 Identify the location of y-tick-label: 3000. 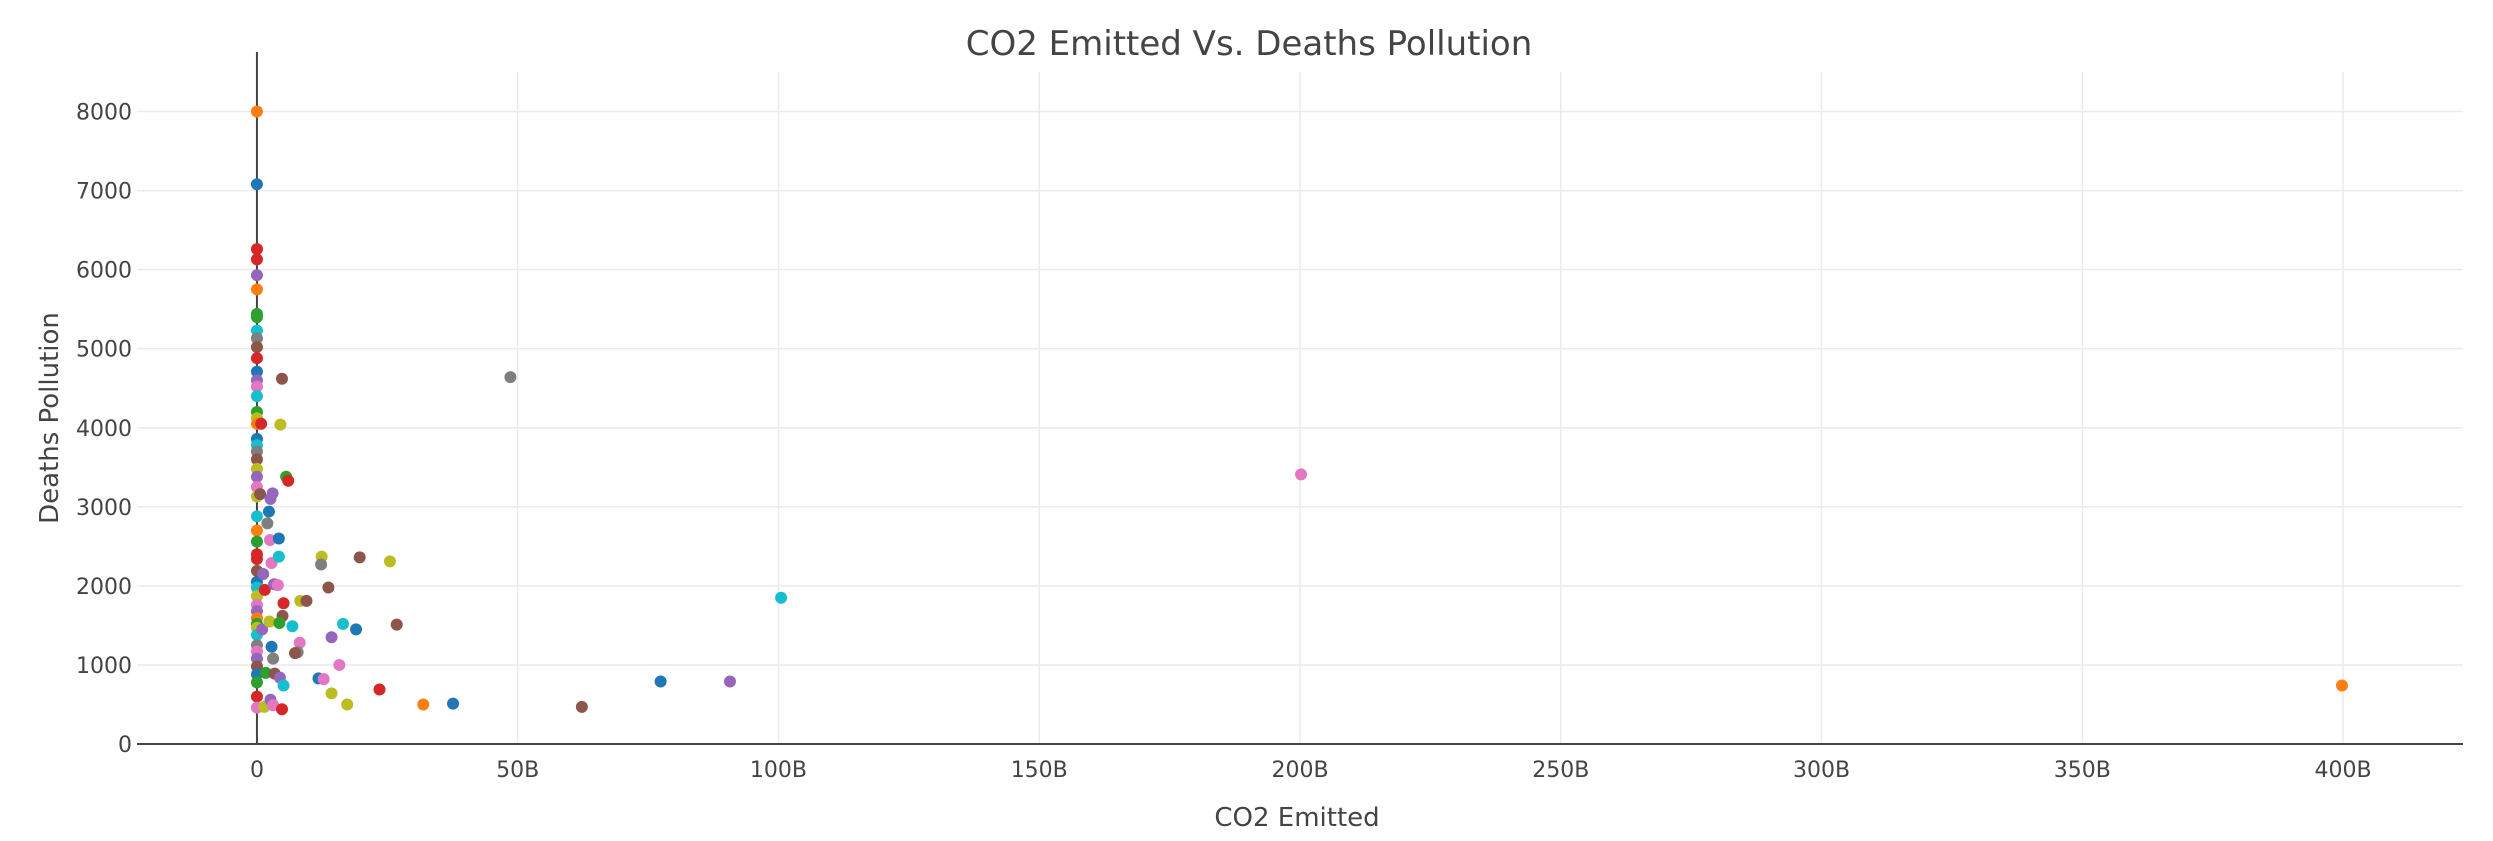
(104, 508).